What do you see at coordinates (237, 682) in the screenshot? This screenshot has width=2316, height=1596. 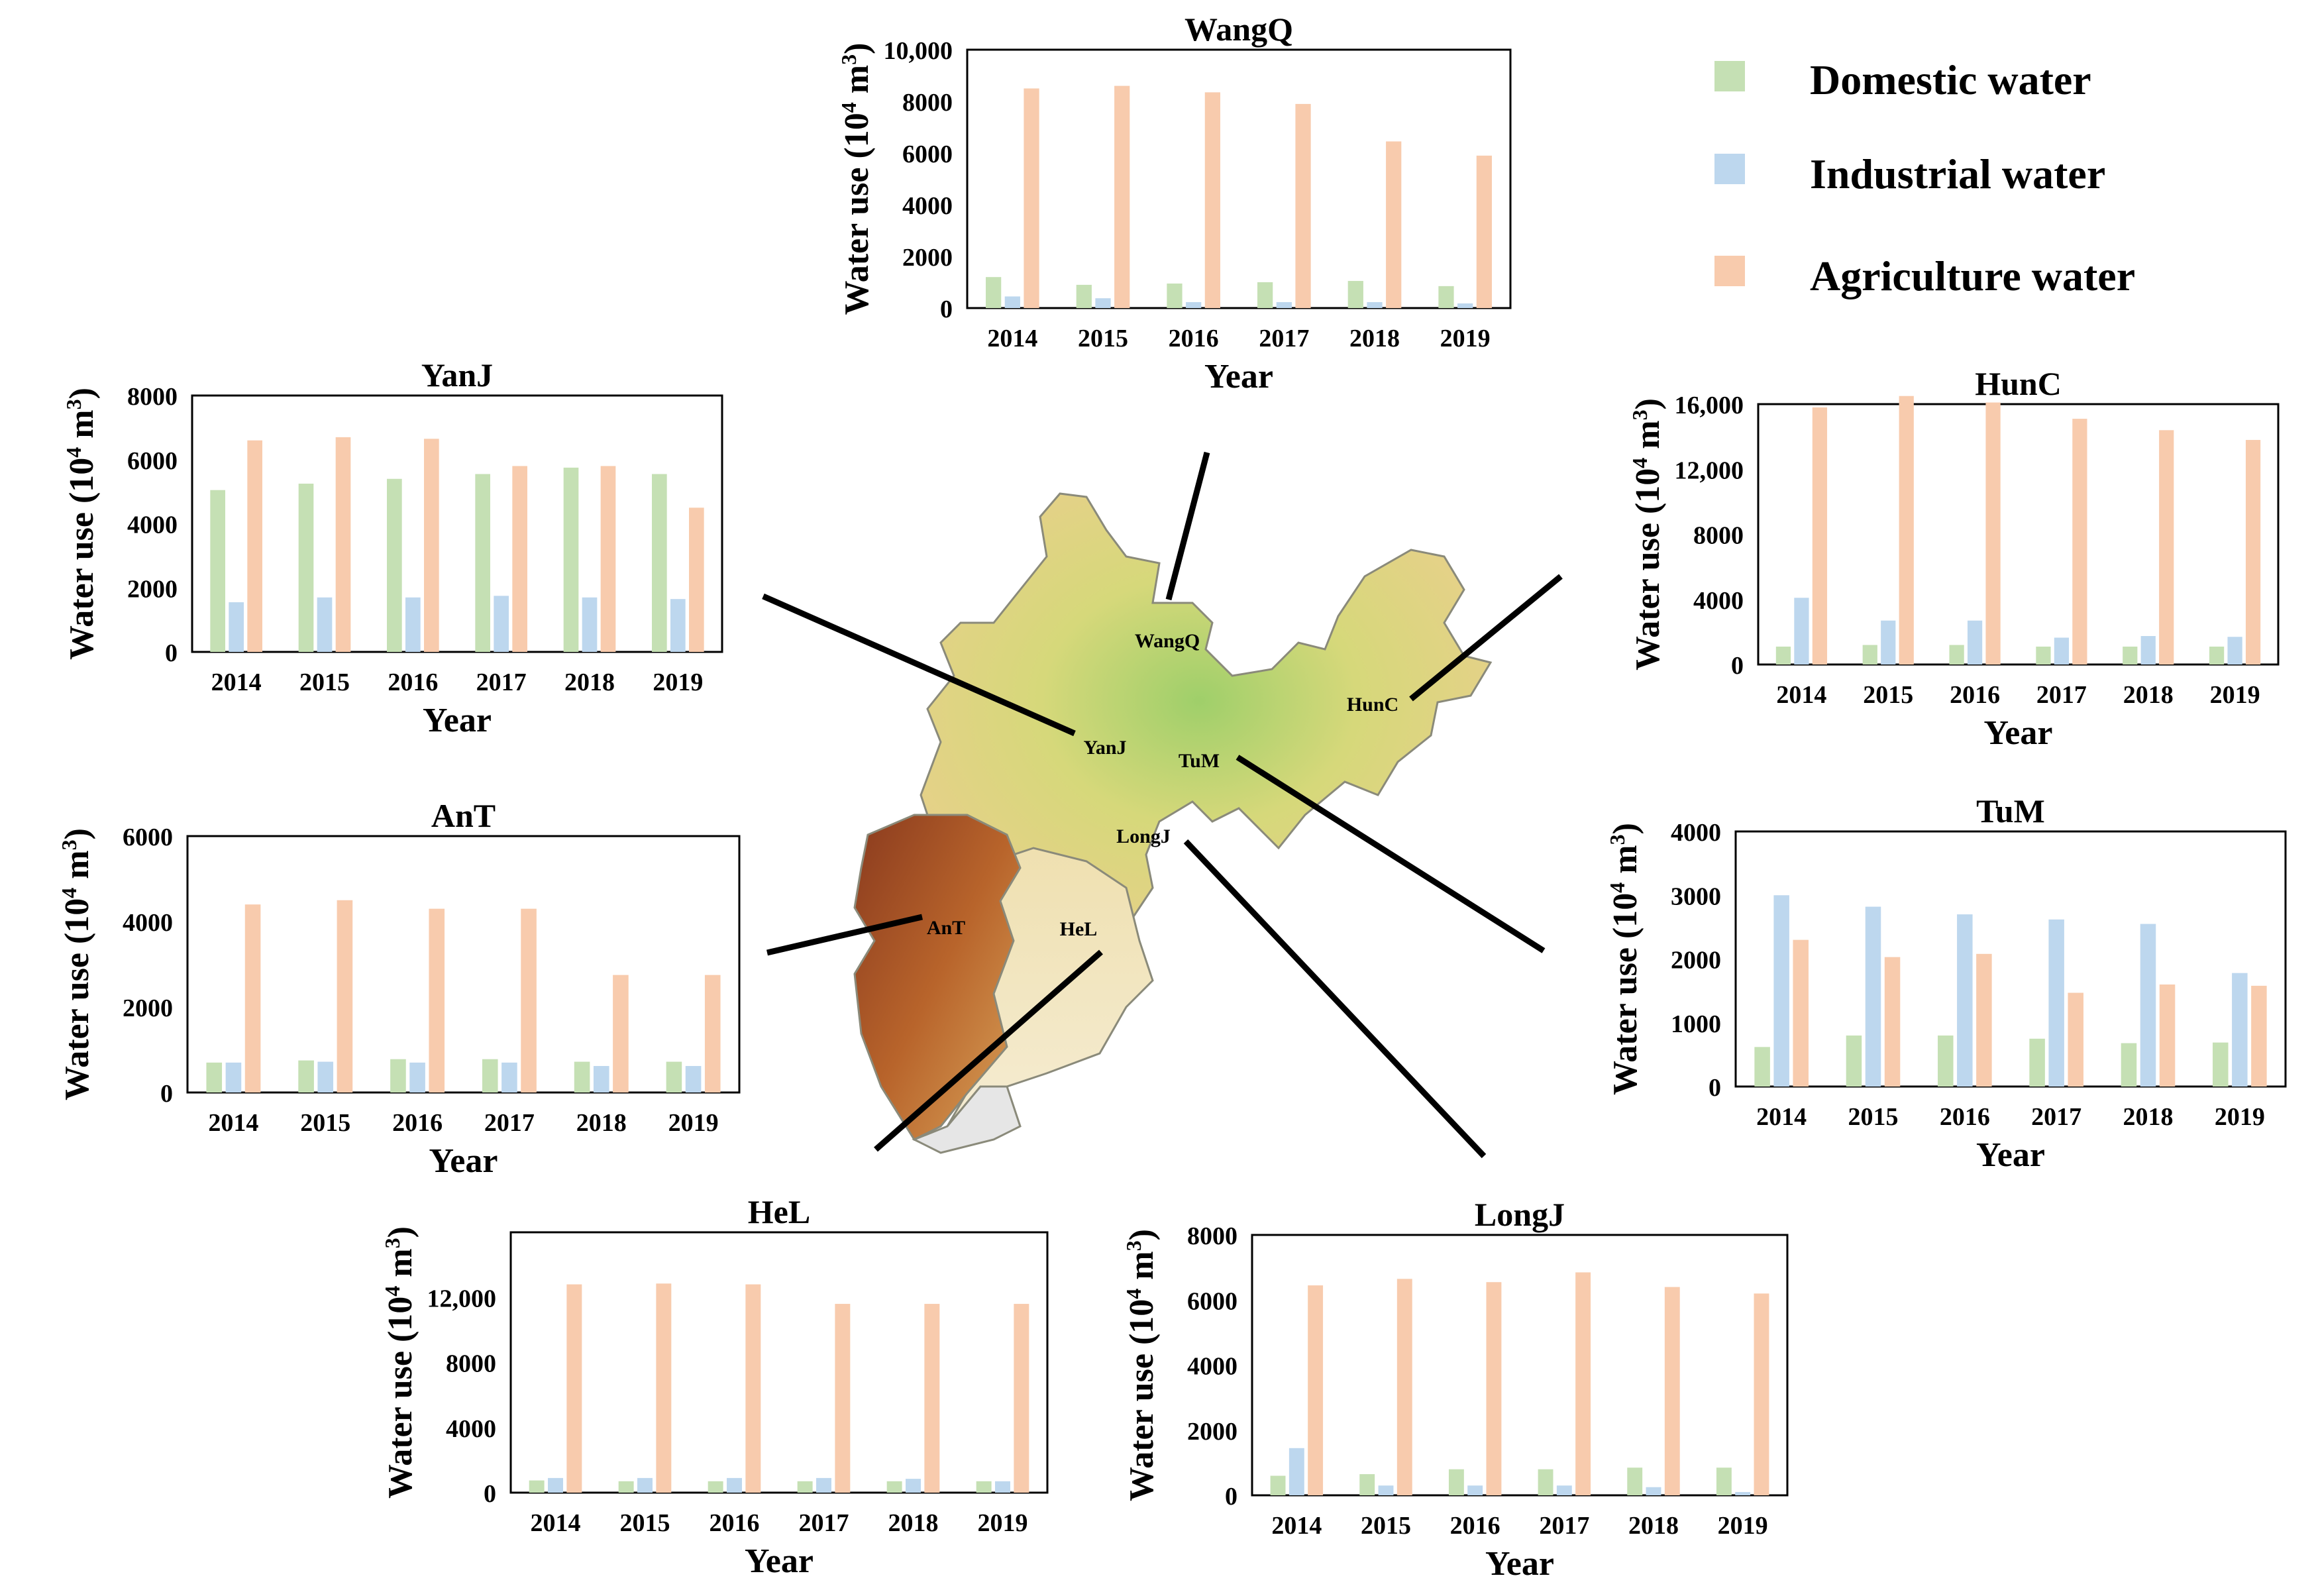 I see `chart-yanj-xtick: 2014` at bounding box center [237, 682].